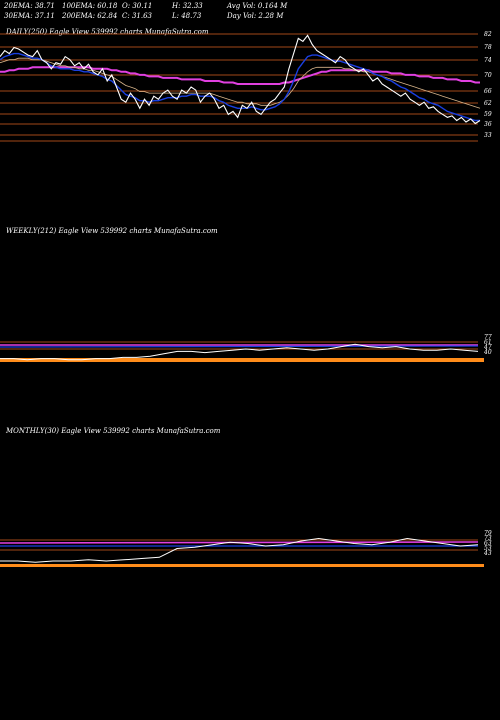 The height and width of the screenshot is (720, 500). Describe the element at coordinates (187, 16) in the screenshot. I see `header-row2-cell-3: L: 48.73` at that location.